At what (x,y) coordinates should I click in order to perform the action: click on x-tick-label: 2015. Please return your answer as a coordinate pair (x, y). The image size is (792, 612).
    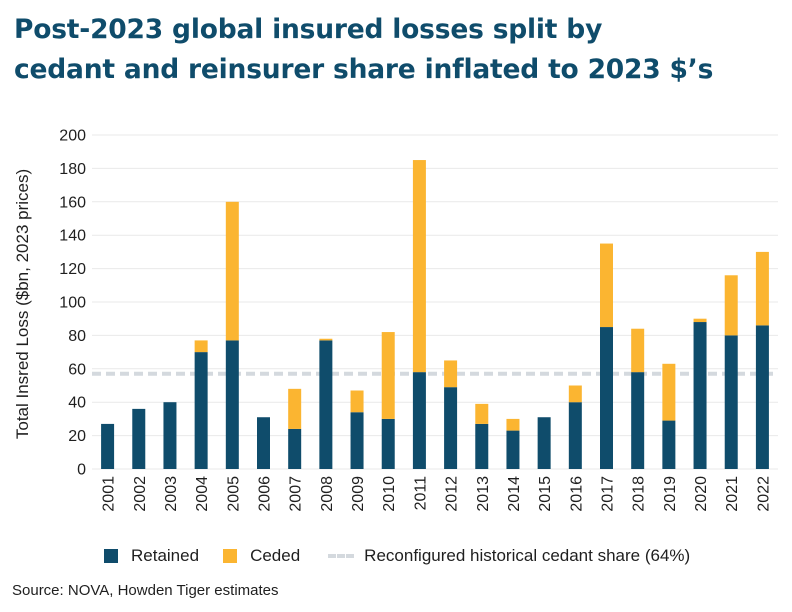
    Looking at the image, I should click on (545, 494).